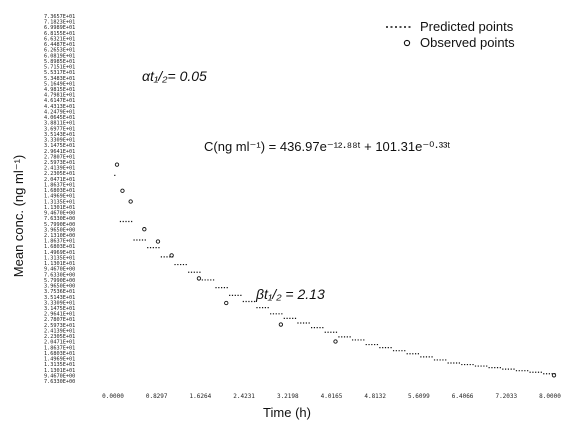 The image size is (564, 432). I want to click on y-tick-label: 6.6321E+01, so click(59, 39).